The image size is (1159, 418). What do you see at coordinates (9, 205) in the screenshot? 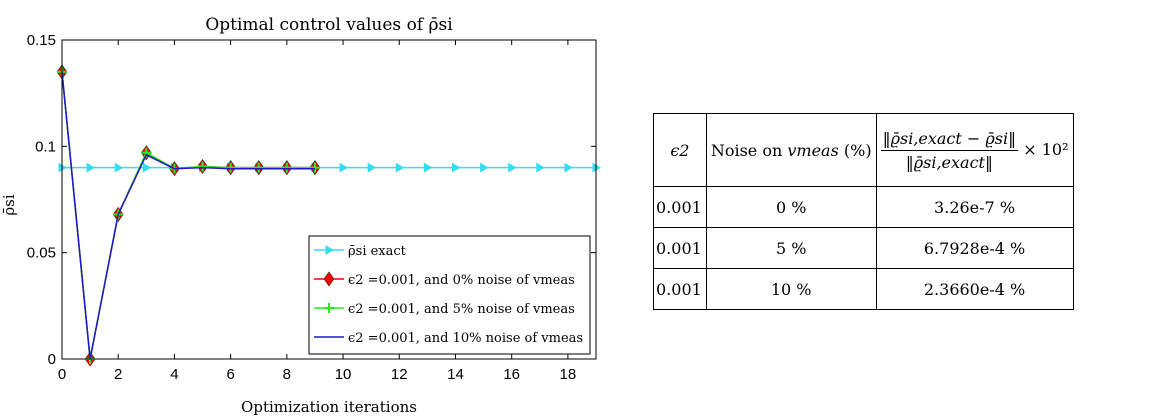
I see `y-axis-label: ρ̄si` at bounding box center [9, 205].